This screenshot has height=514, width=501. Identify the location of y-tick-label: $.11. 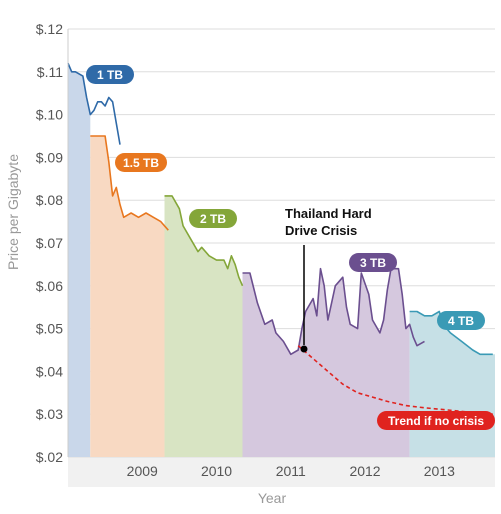
(50, 72).